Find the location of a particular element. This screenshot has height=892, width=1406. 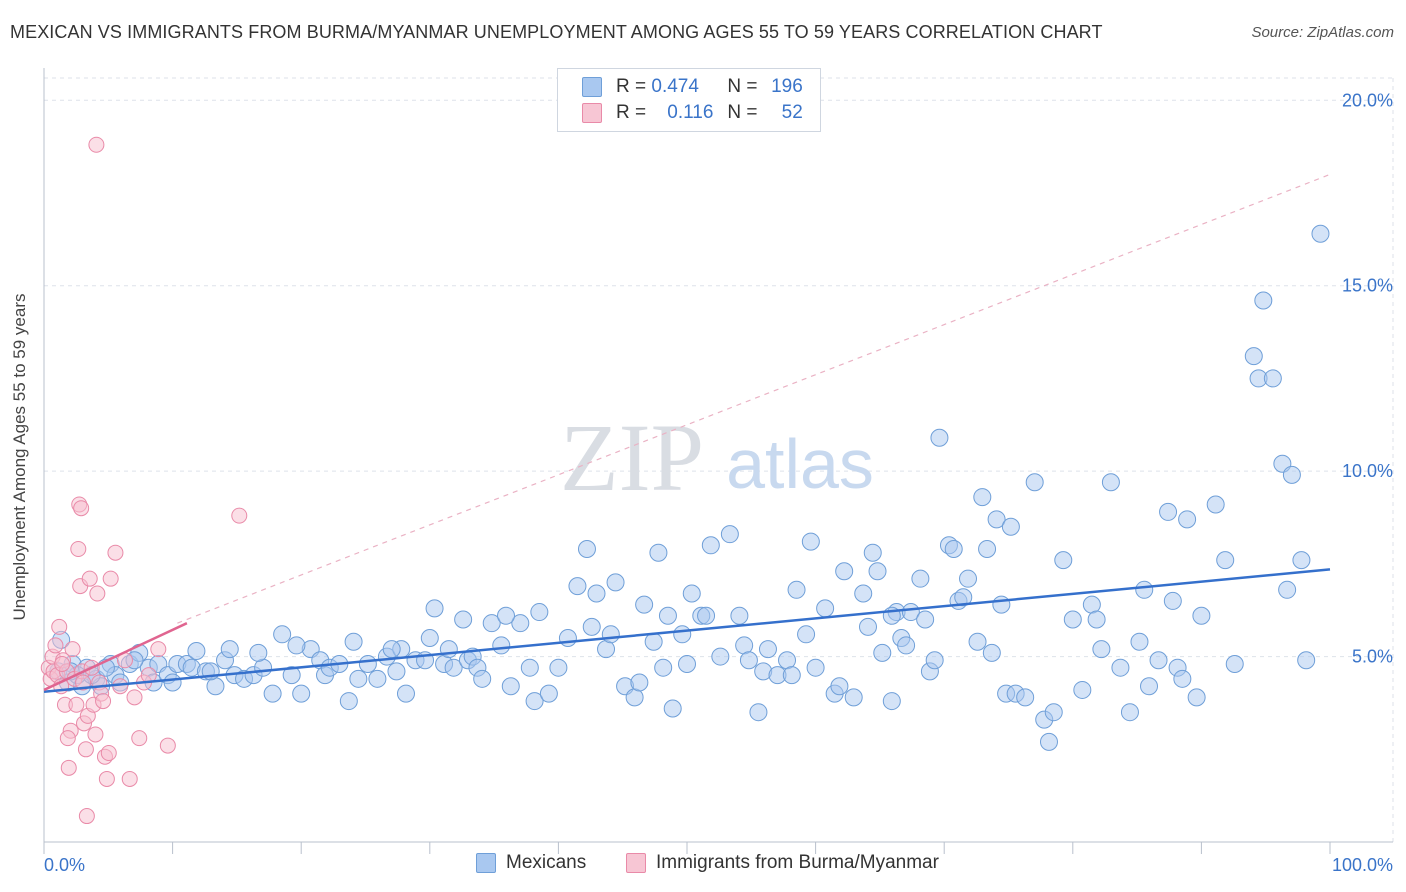

legend-n-value: 196 is located at coordinates (787, 86).